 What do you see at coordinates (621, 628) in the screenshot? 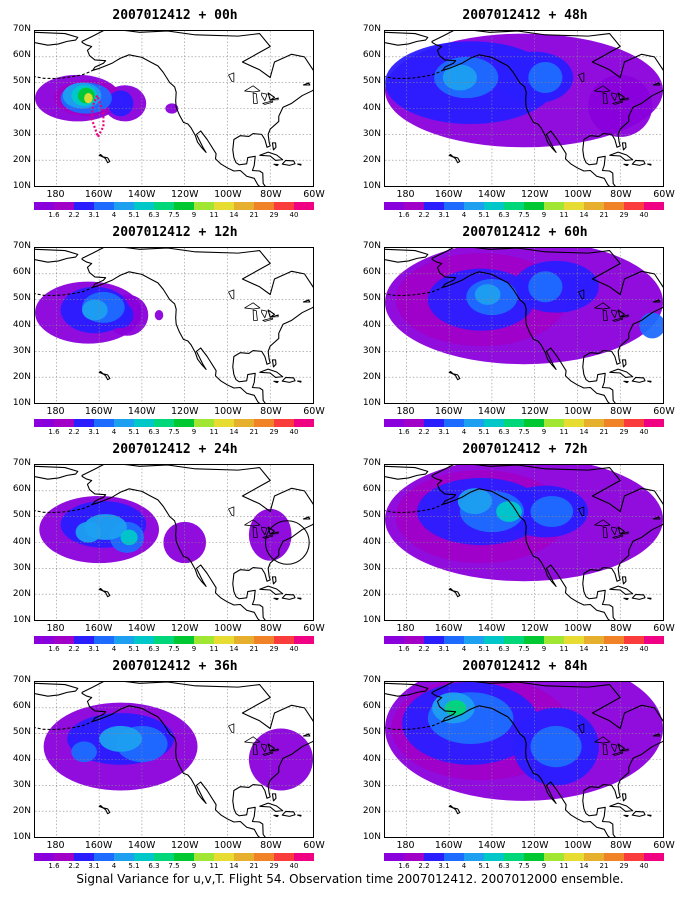
I see `lon-label: 80W` at bounding box center [621, 628].